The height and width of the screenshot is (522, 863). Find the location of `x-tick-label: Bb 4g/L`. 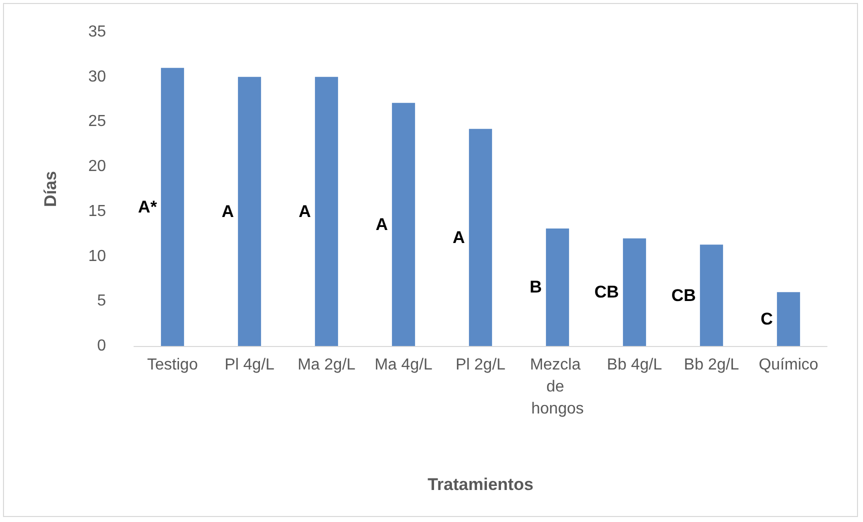

x-tick-label: Bb 4g/L is located at coordinates (634, 365).